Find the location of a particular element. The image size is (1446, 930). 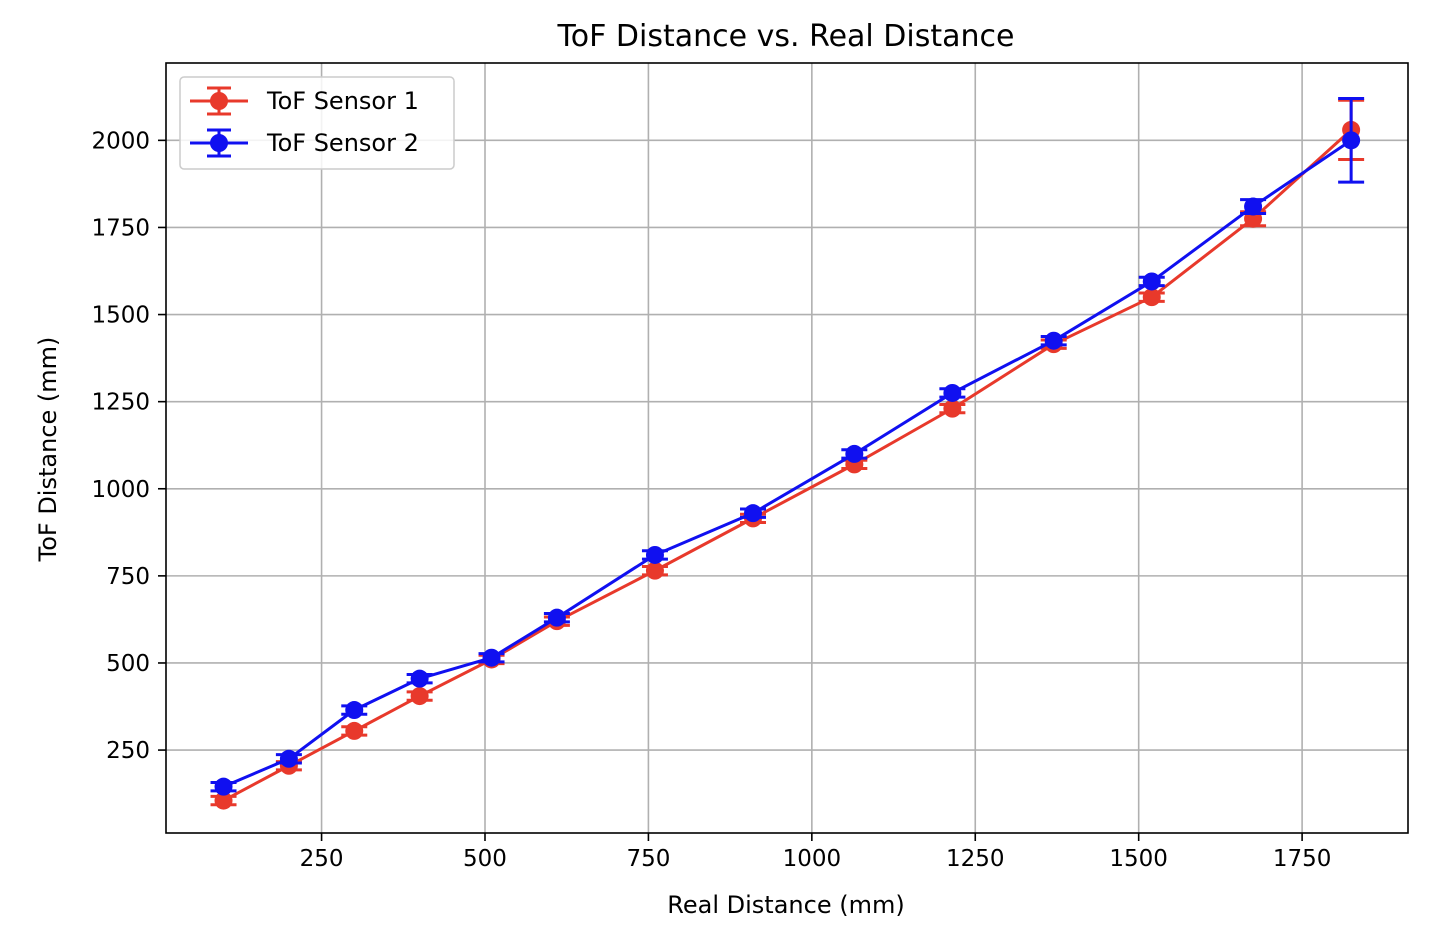

y-tick-label: 250 is located at coordinates (128, 751).